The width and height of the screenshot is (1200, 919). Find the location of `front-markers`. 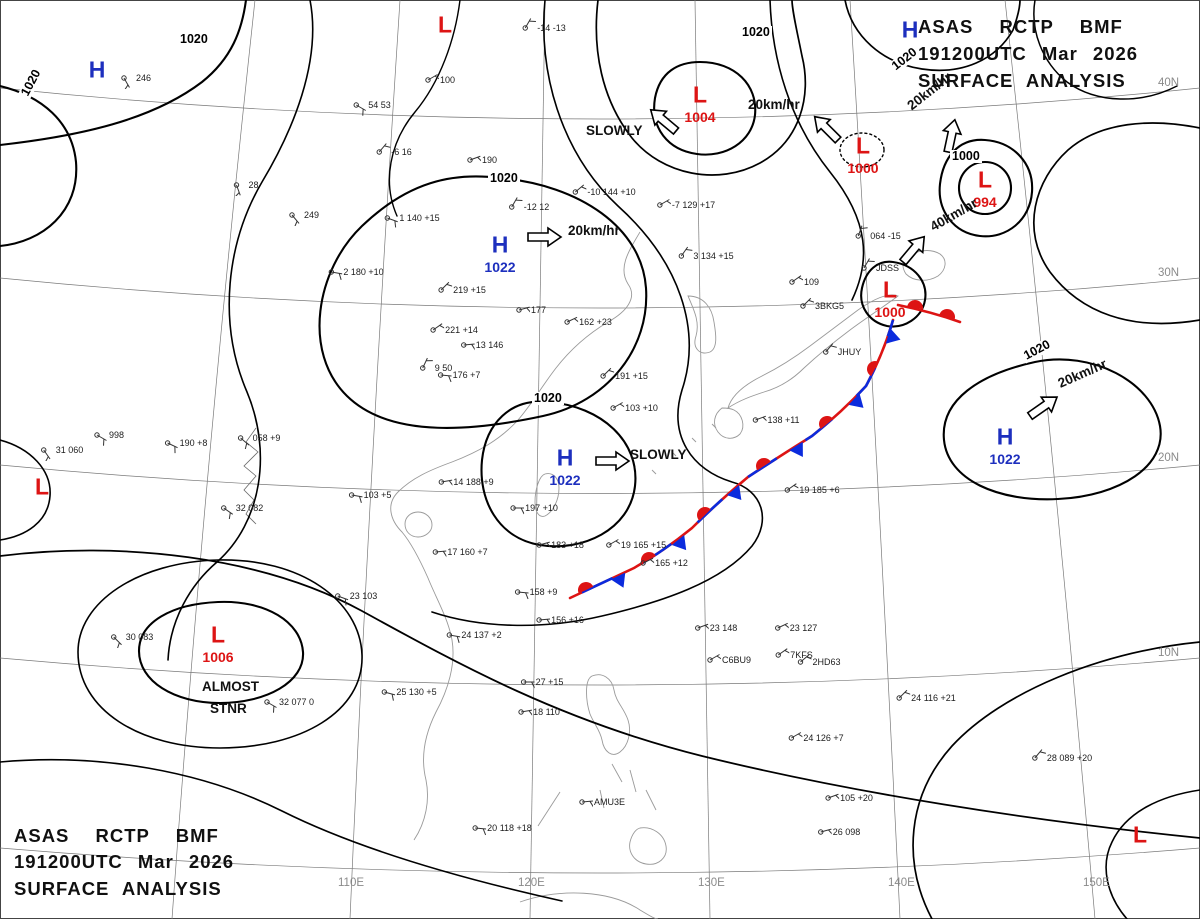

front-markers is located at coordinates (766, 447).